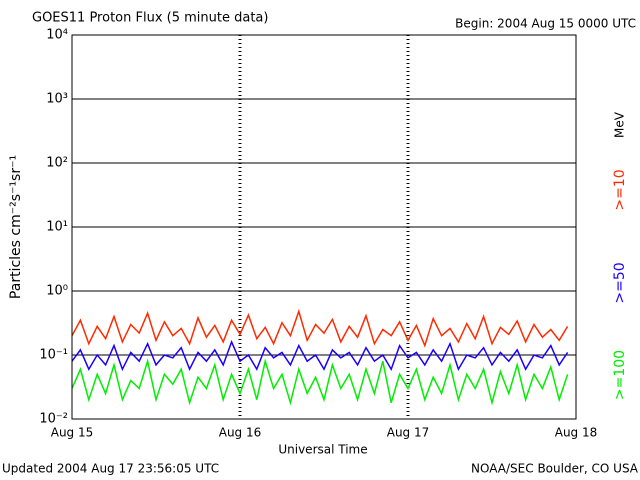  I want to click on x-axis-label: Universal Time, so click(322, 450).